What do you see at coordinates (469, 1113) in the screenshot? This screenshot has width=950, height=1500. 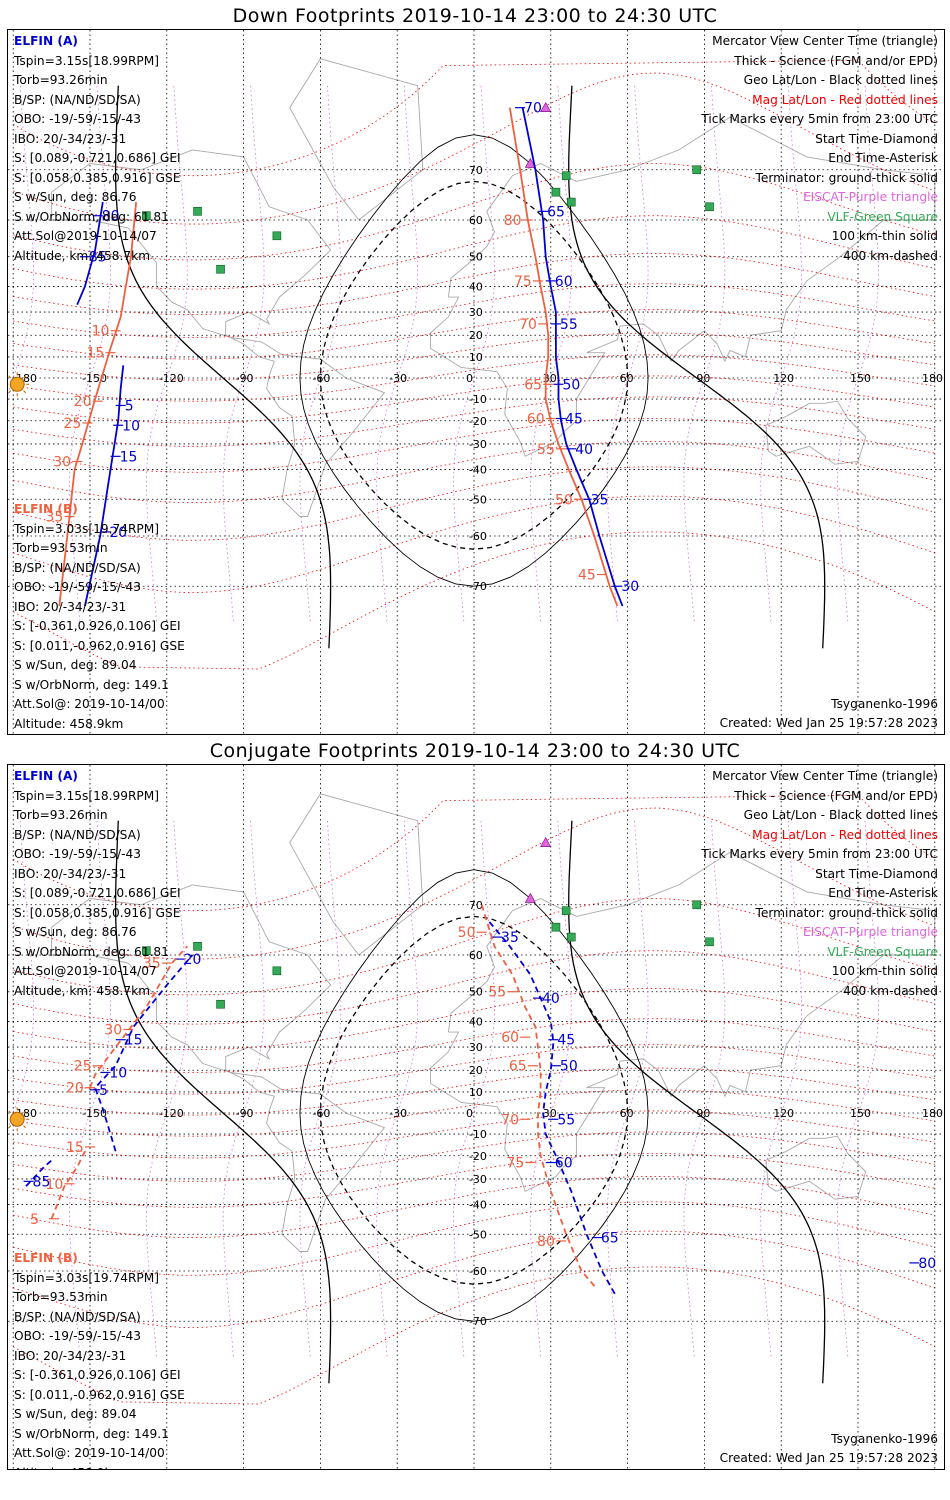 I see `lon-tick-label: 0` at bounding box center [469, 1113].